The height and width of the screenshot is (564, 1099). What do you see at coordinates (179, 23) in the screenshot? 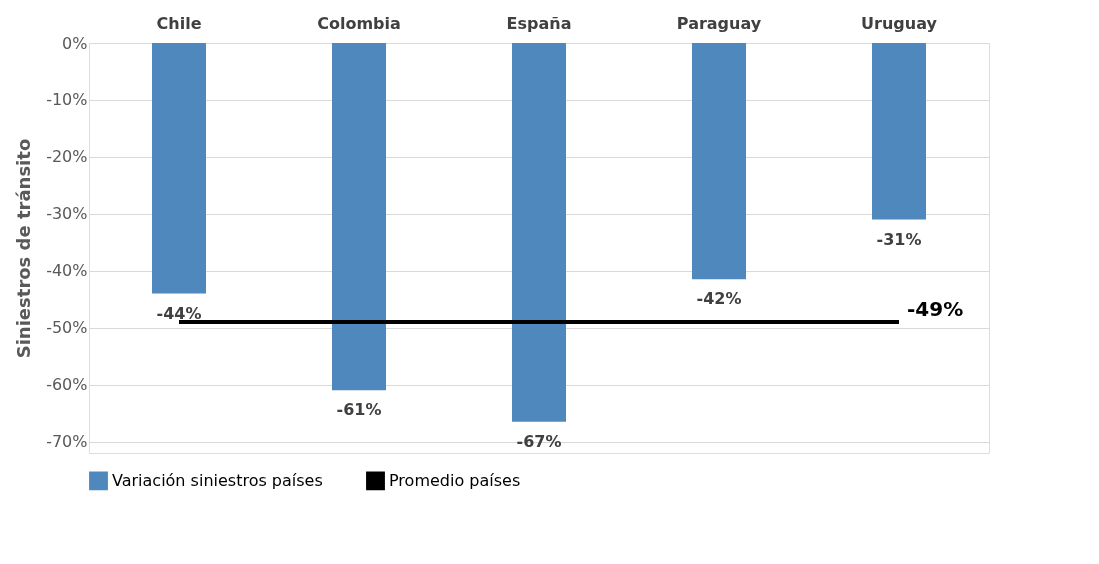
I see `x-tick-label: Chile` at bounding box center [179, 23].